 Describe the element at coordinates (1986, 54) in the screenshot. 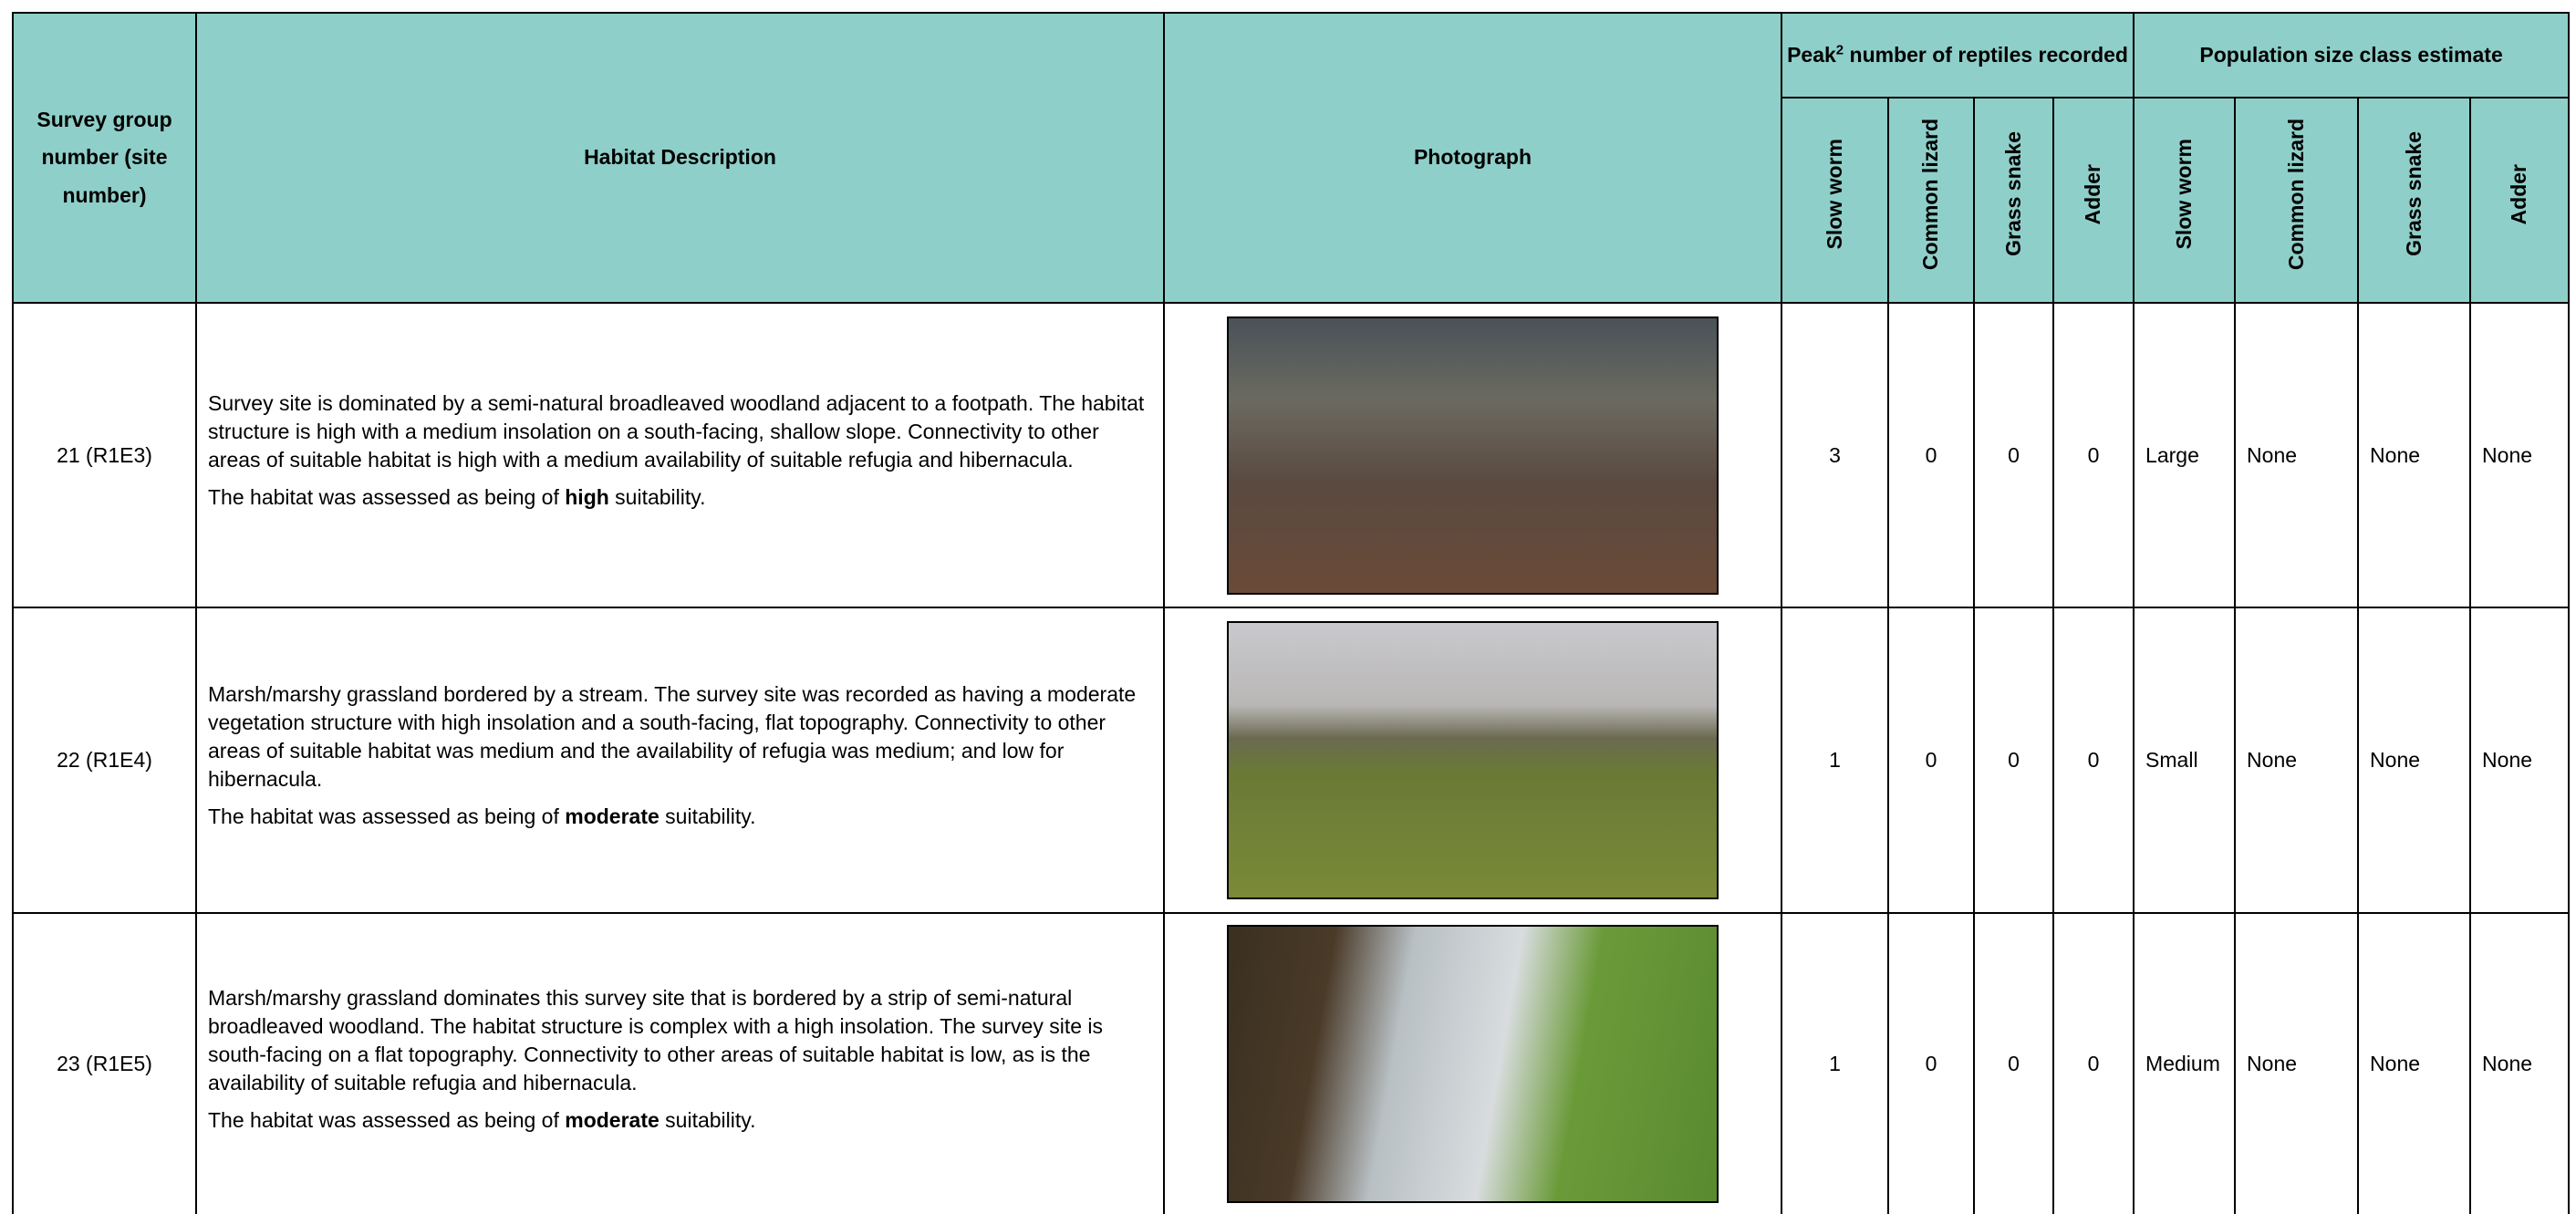

I see `header-text: number of reptiles recorded` at that location.